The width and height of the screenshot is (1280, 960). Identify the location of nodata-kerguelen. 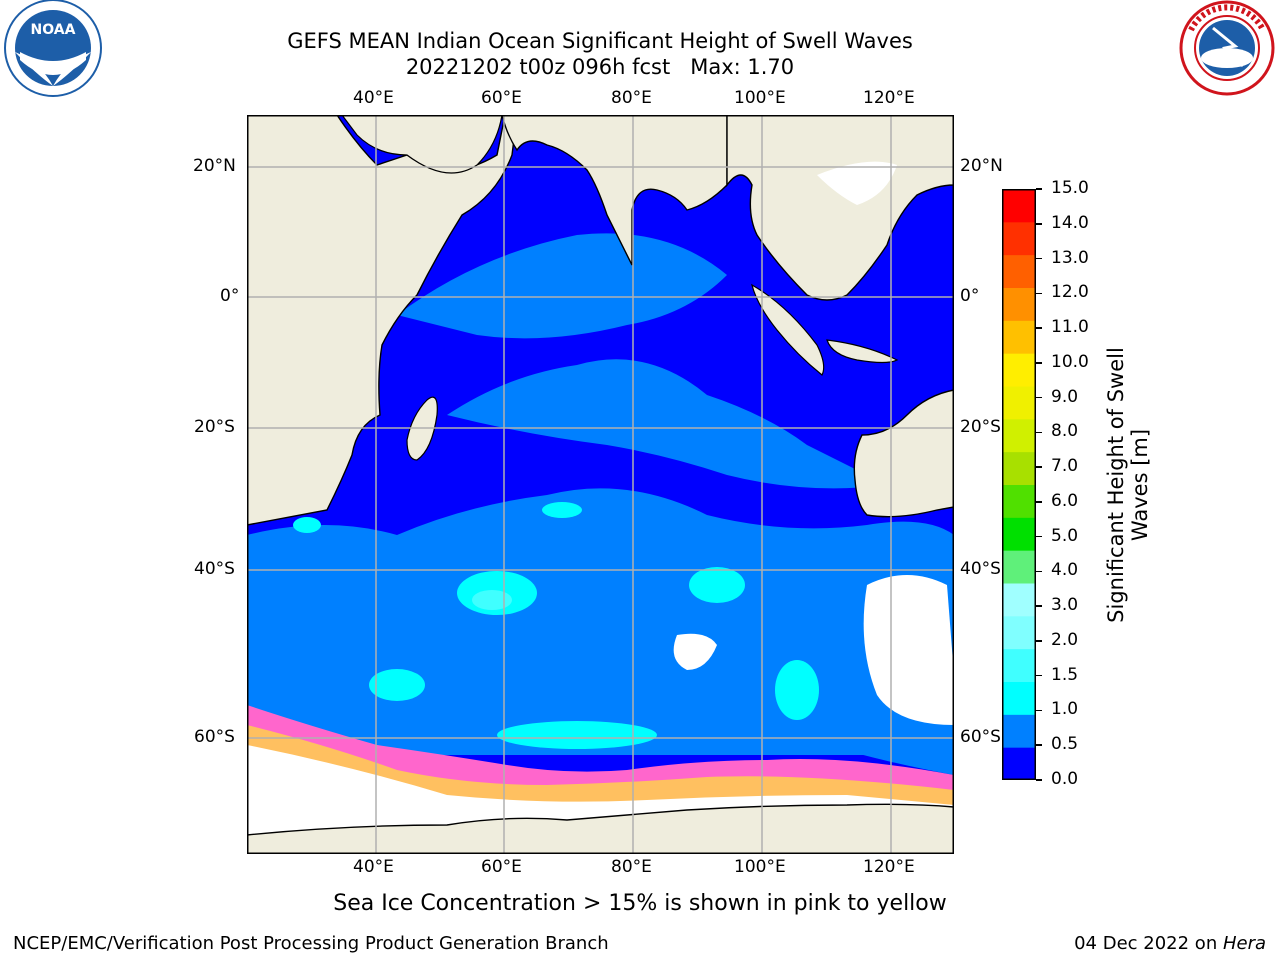
(695, 651).